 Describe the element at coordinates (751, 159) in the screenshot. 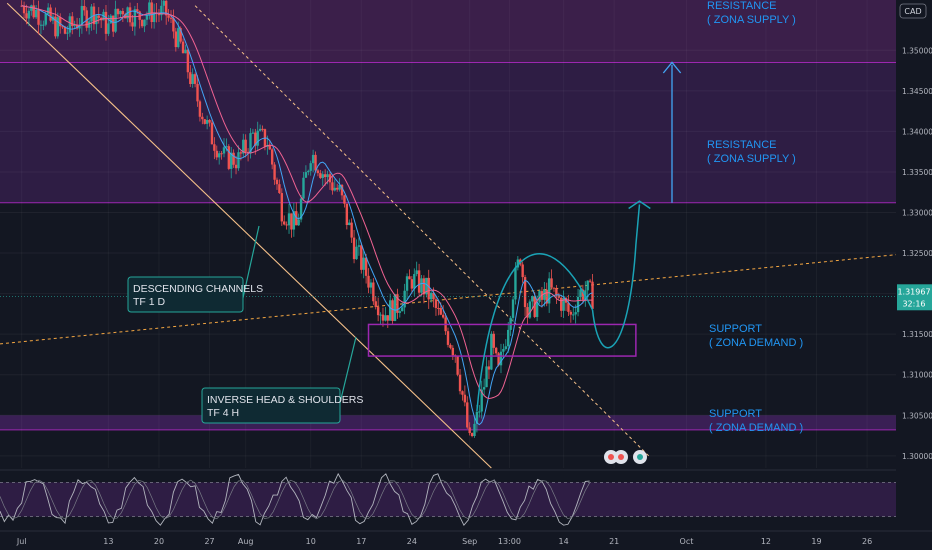

I see `resistance-label-mid-line2: ( ZONA SUPPLY )` at that location.